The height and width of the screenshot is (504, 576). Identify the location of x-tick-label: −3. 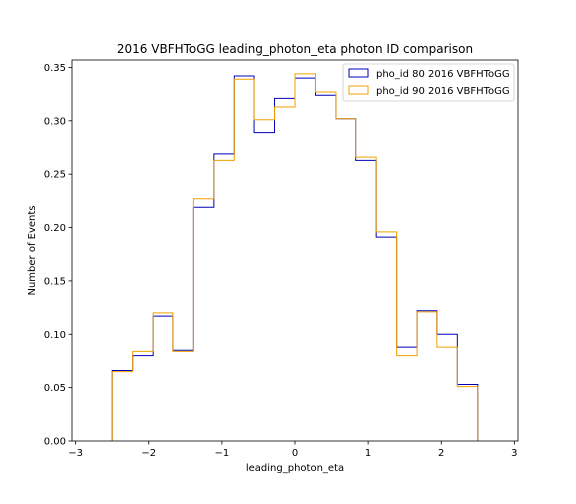
(75, 453).